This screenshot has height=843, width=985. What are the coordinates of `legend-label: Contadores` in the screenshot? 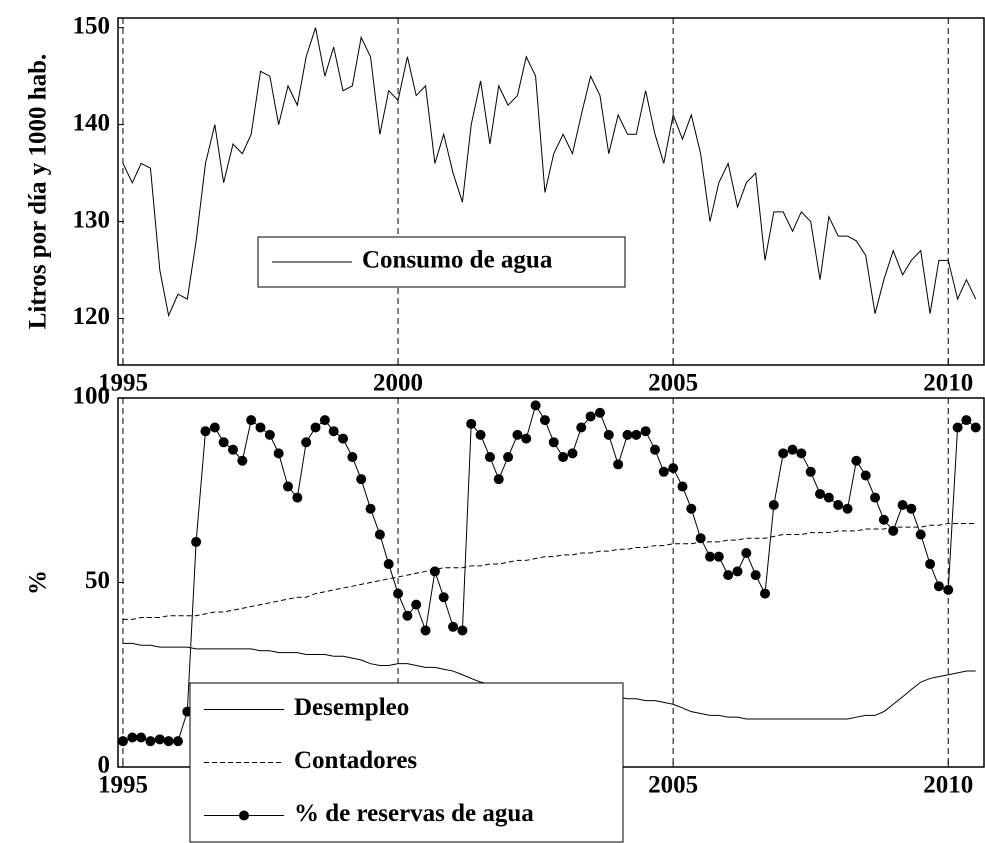 It's located at (355, 760).